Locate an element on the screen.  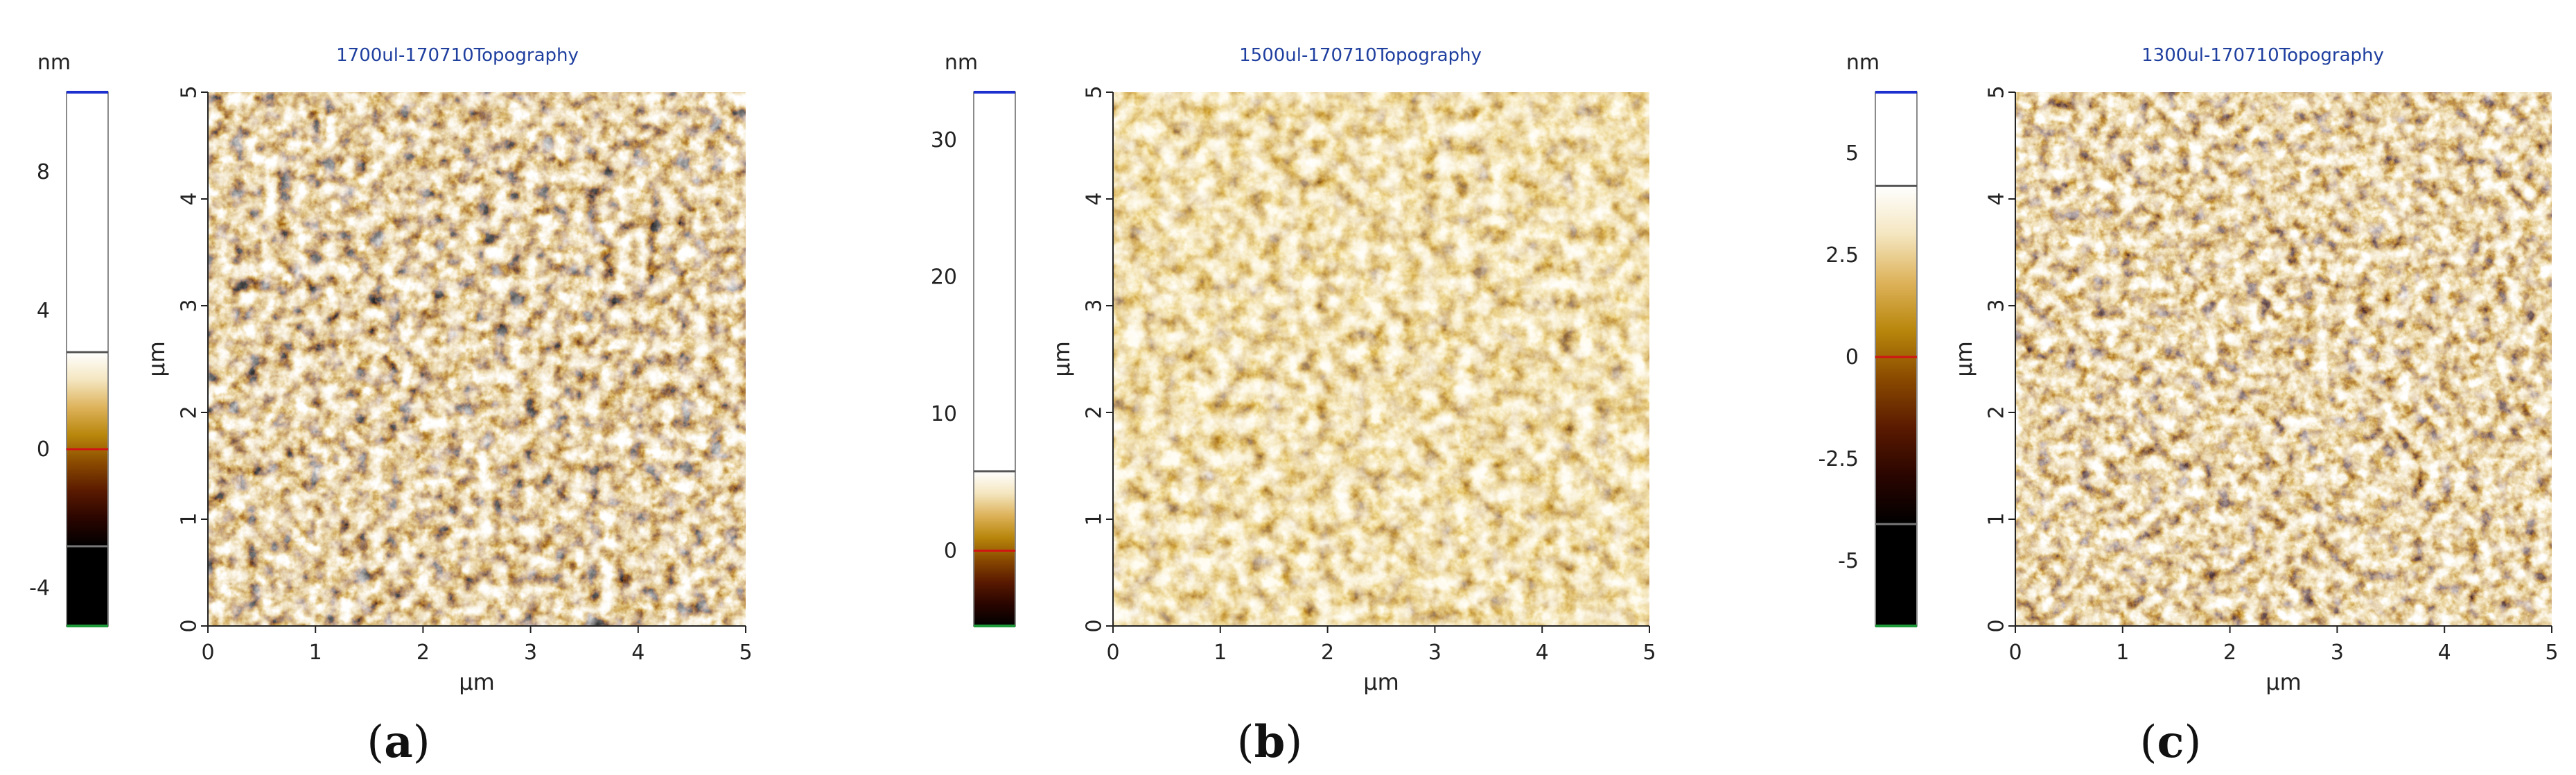
colorbar-tick-label: 10 is located at coordinates (944, 414).